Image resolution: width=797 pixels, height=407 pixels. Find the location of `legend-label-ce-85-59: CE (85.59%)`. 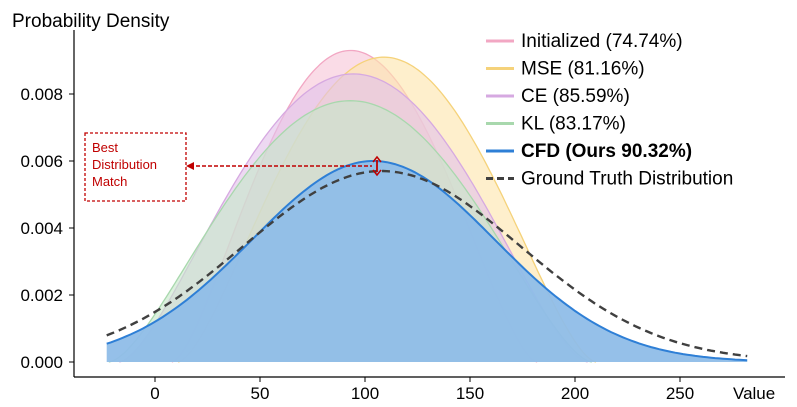

legend-label-ce-85-59: CE (85.59%) is located at coordinates (575, 96).